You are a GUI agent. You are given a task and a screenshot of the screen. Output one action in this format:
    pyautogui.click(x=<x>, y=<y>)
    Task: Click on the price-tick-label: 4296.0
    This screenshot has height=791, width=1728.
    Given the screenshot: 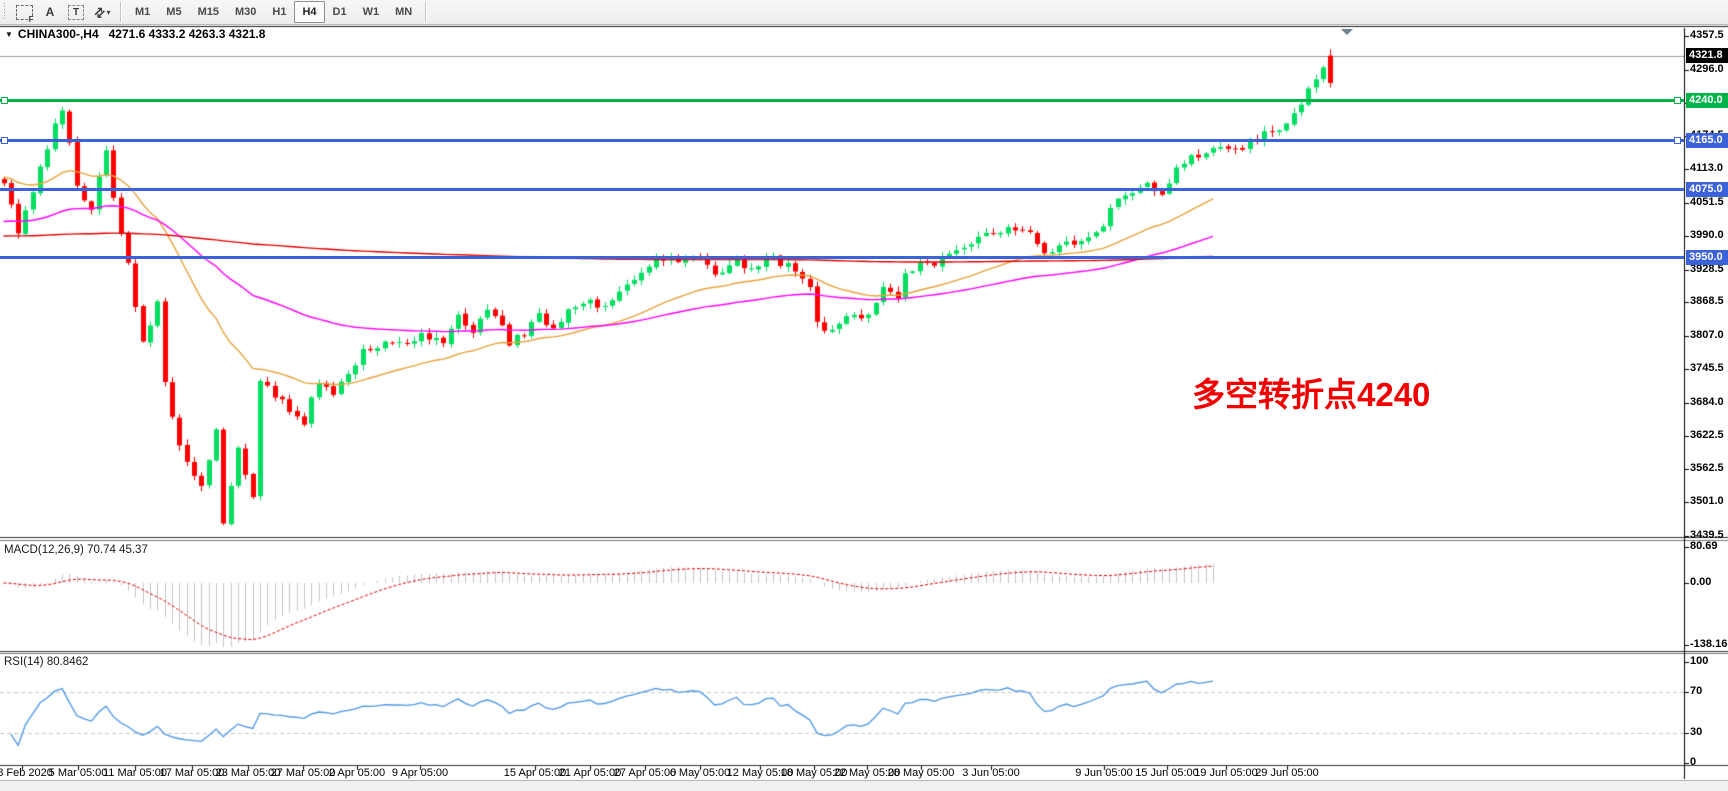 What is the action you would take?
    pyautogui.click(x=1707, y=68)
    